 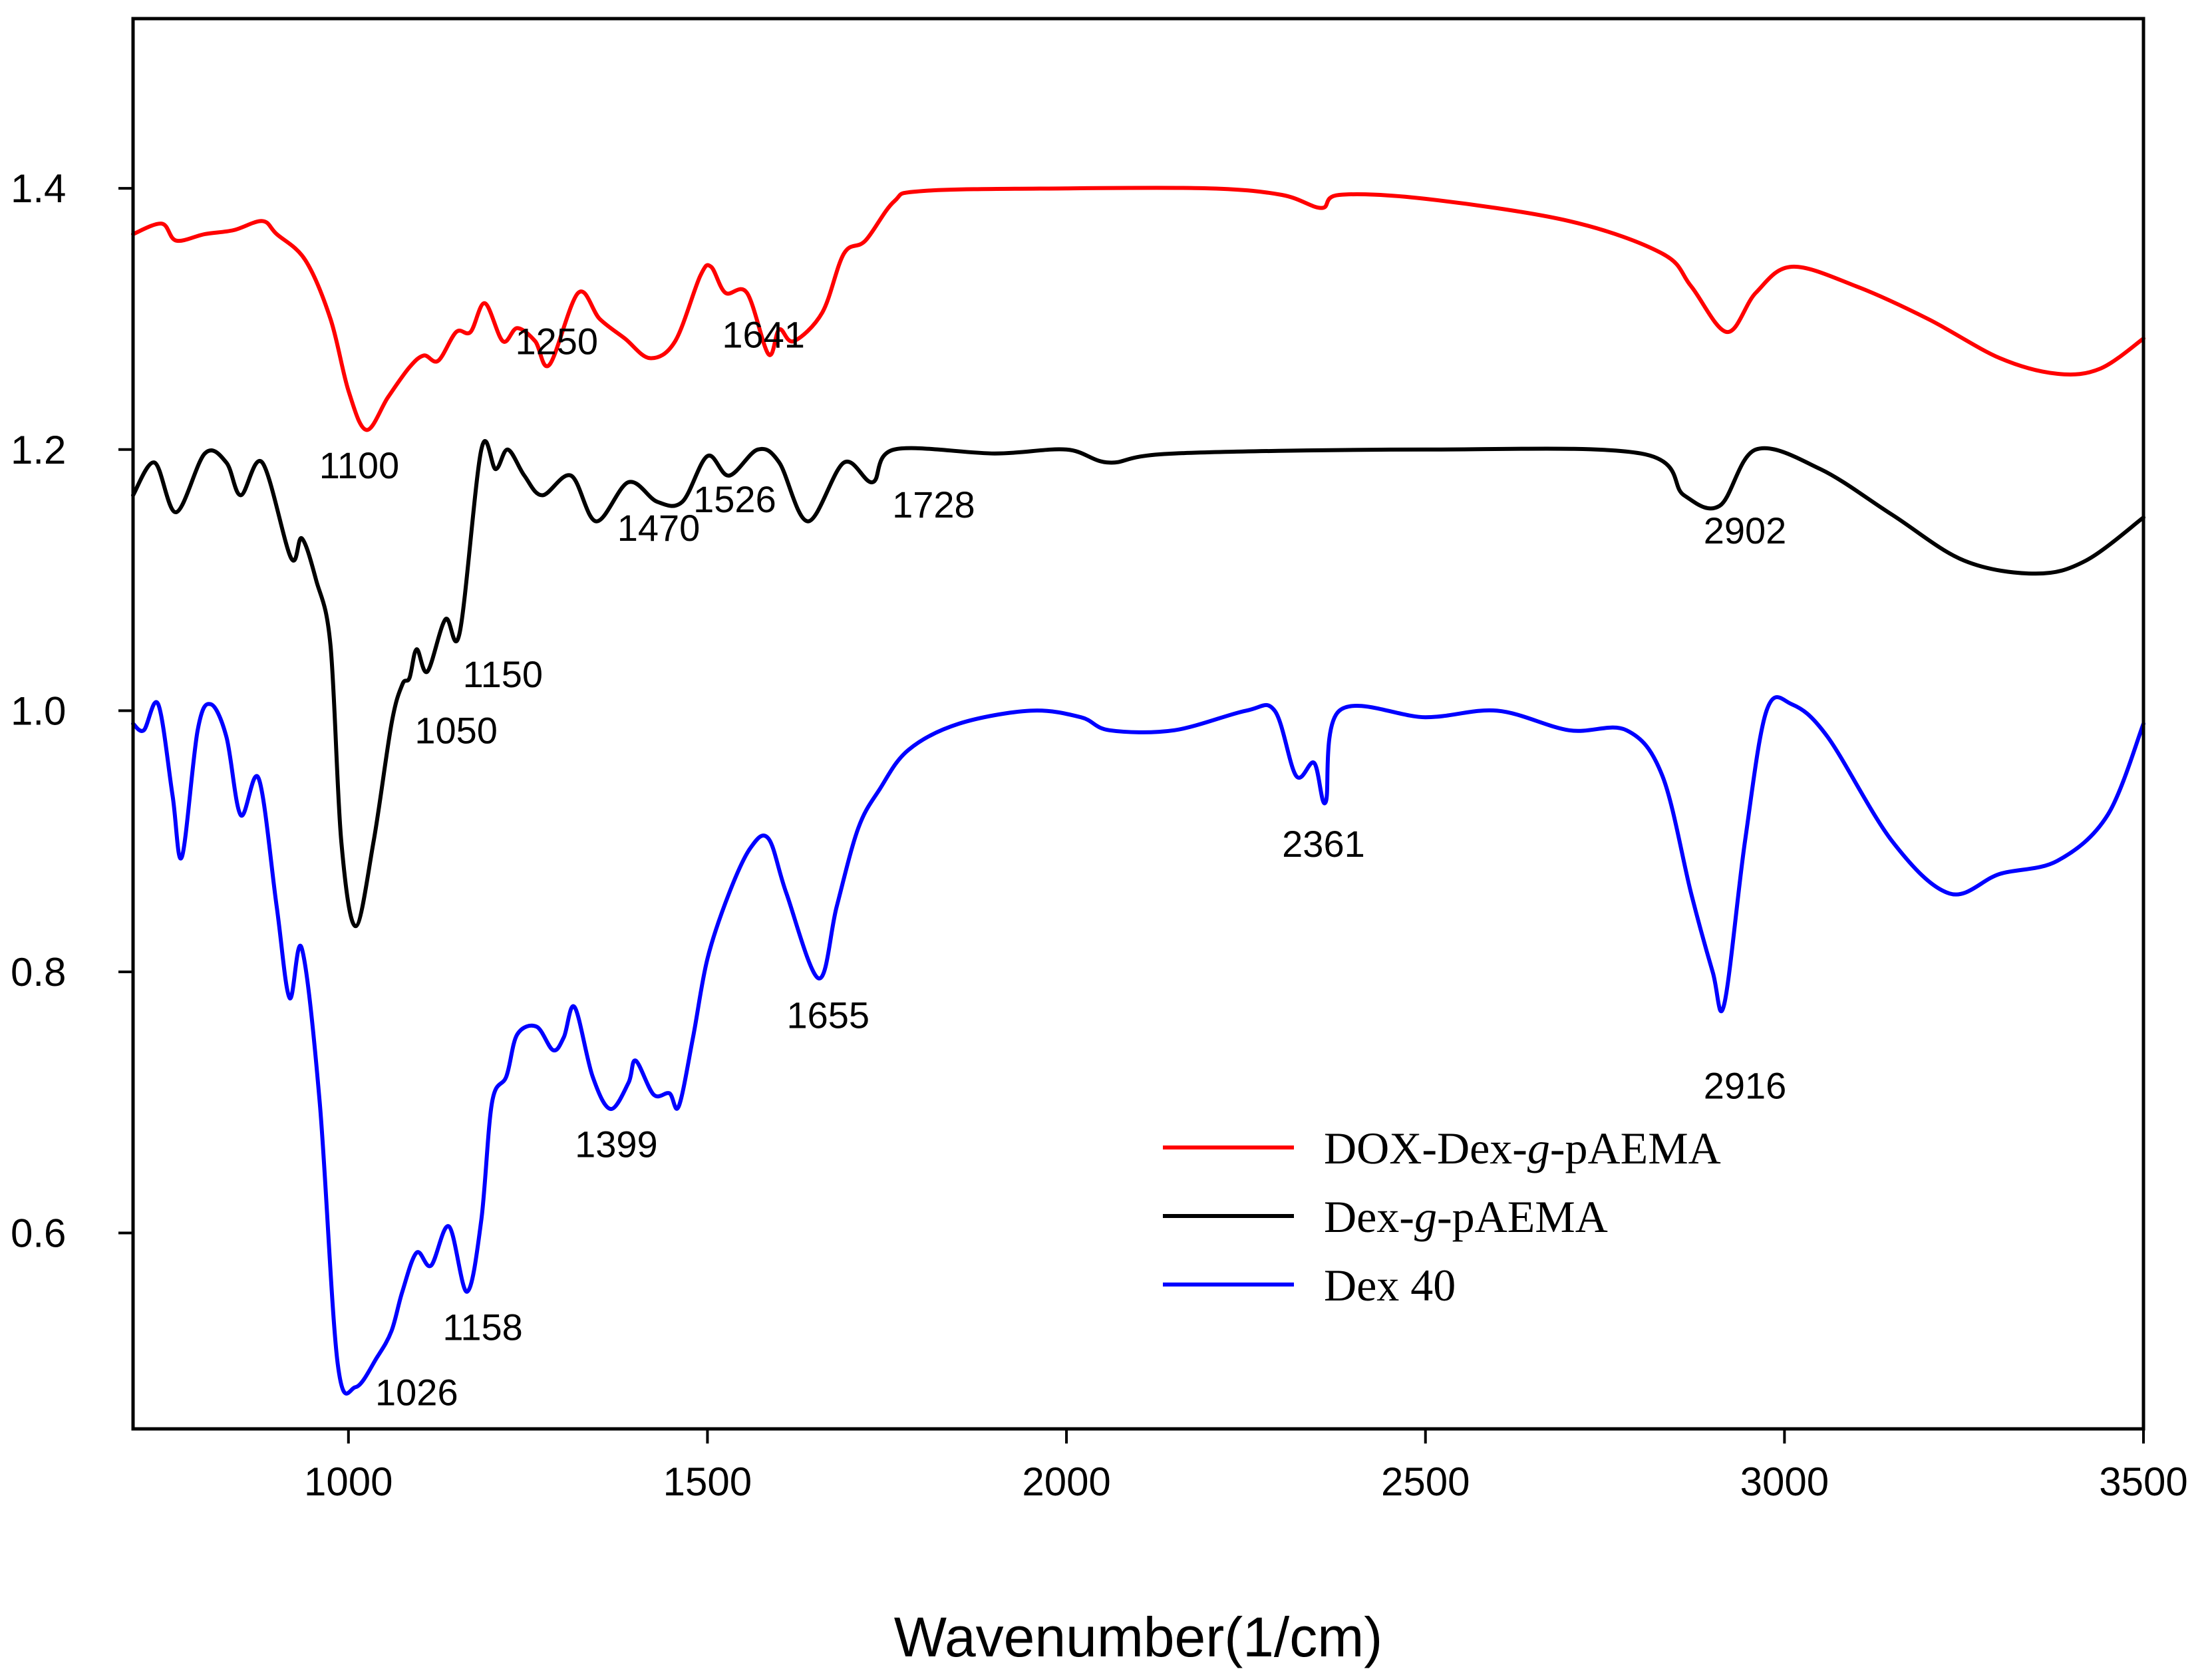 What do you see at coordinates (482, 1327) in the screenshot?
I see `peak-label: 1158` at bounding box center [482, 1327].